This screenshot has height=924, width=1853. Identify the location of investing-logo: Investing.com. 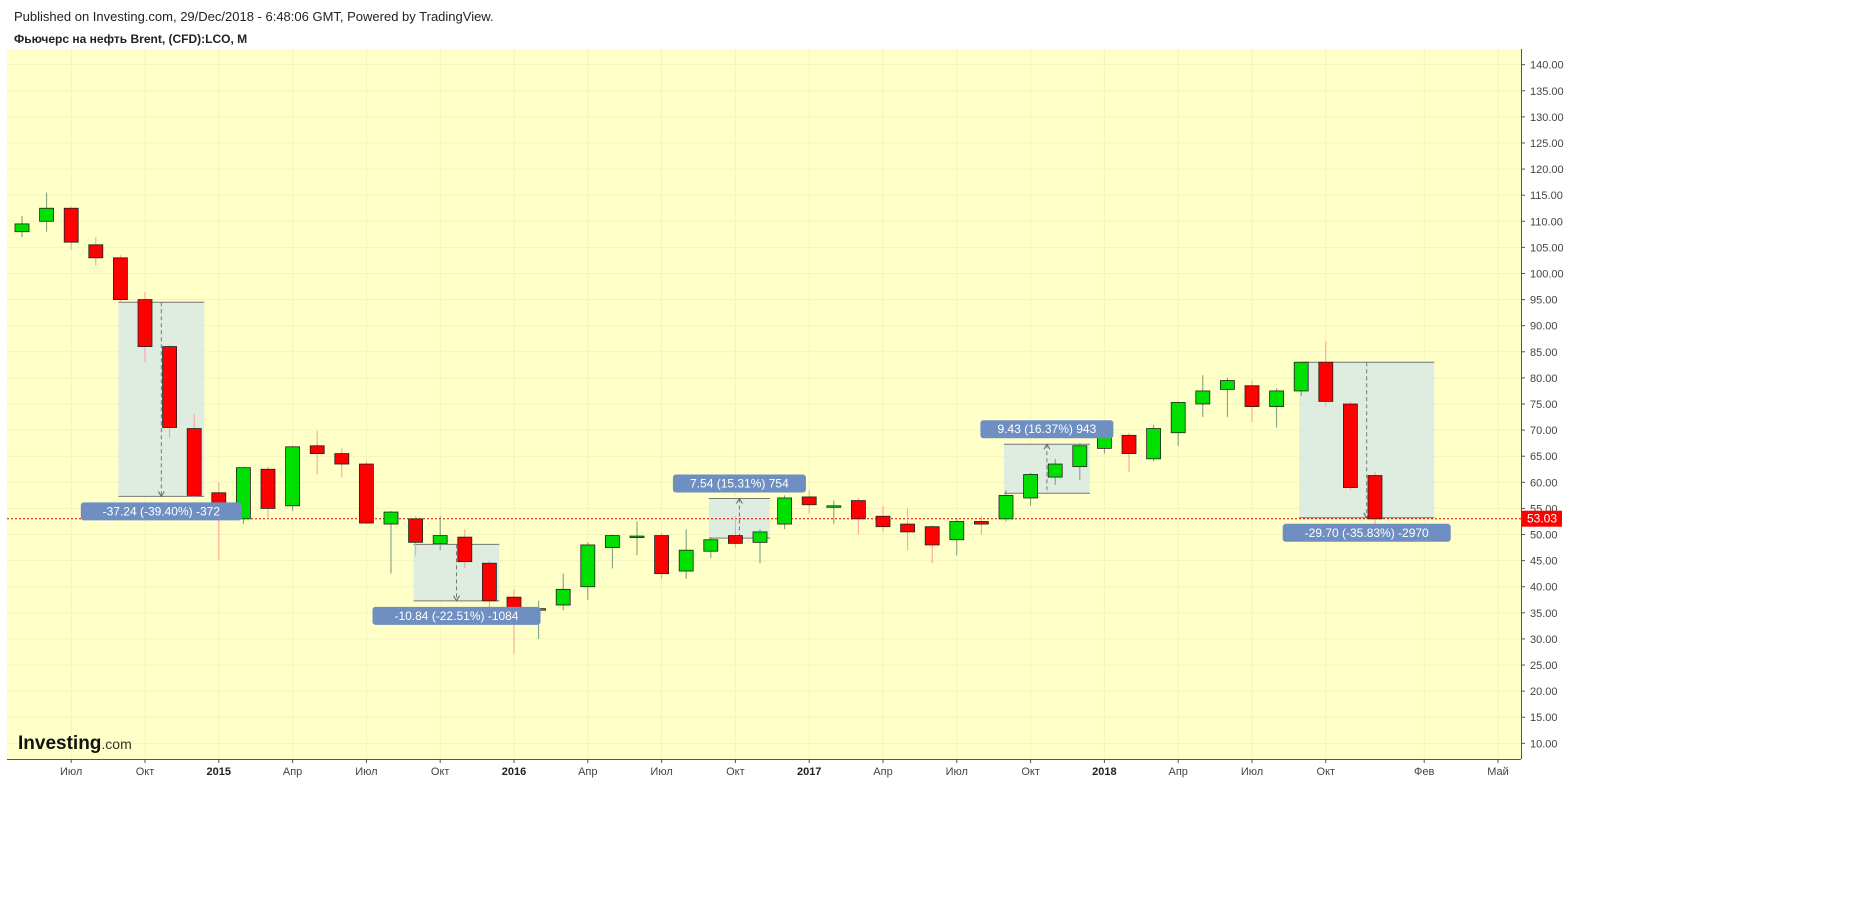
(75, 743).